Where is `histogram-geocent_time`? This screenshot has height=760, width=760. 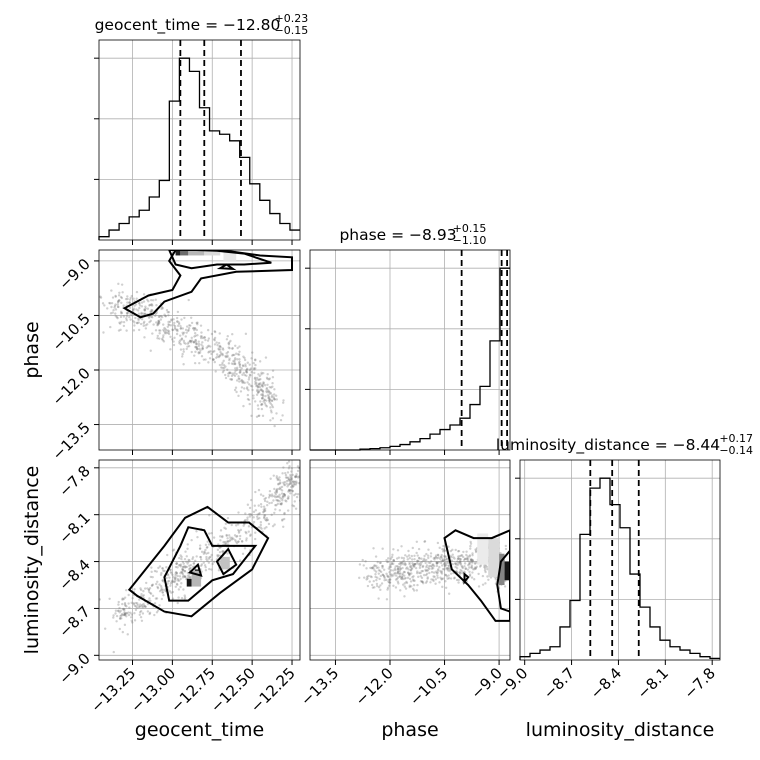 histogram-geocent_time is located at coordinates (199, 148).